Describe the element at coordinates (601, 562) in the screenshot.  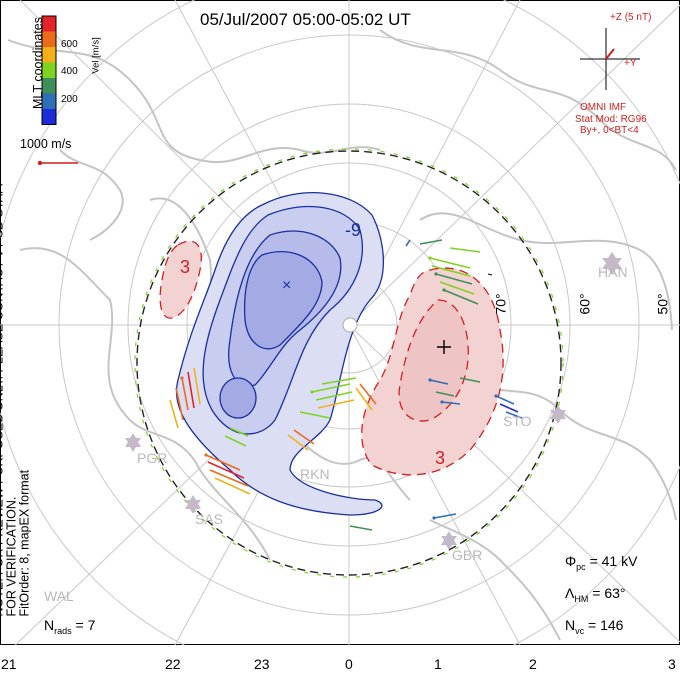
I see `stat-phi-pc: Φpc = 41 kV` at that location.